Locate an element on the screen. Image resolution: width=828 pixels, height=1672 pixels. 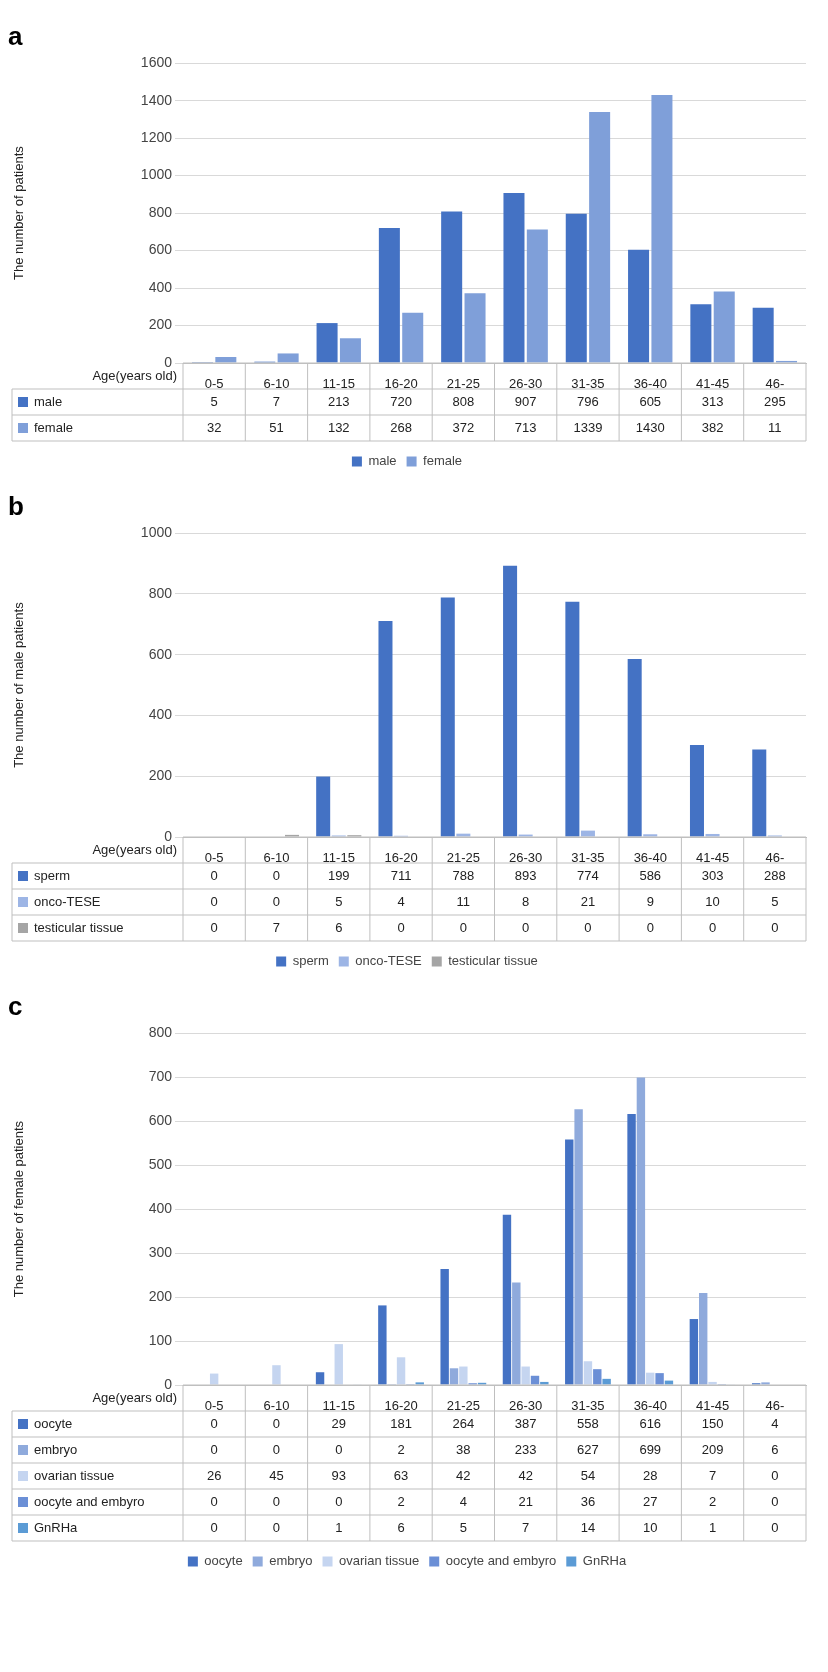
y-axis-title: The number of patients is located at coordinates (19, 212).